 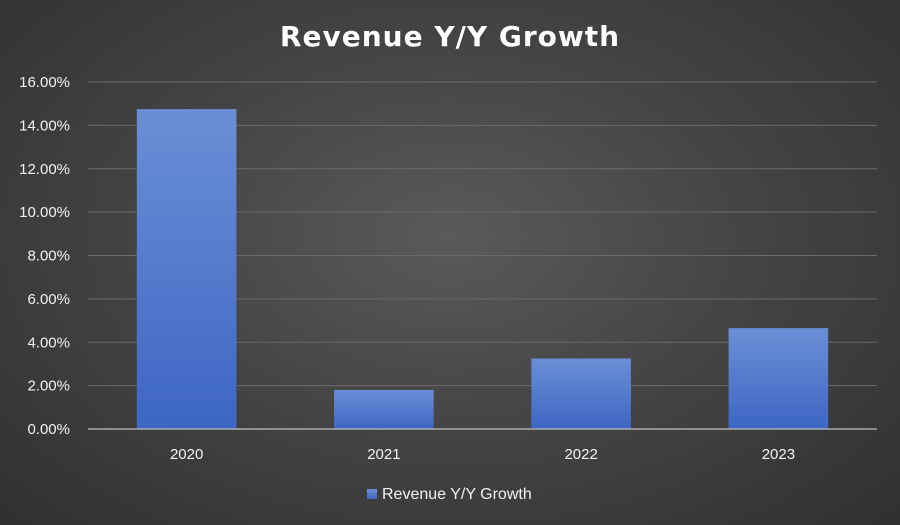 I want to click on y-tick-label: 14.00%, so click(x=44, y=125).